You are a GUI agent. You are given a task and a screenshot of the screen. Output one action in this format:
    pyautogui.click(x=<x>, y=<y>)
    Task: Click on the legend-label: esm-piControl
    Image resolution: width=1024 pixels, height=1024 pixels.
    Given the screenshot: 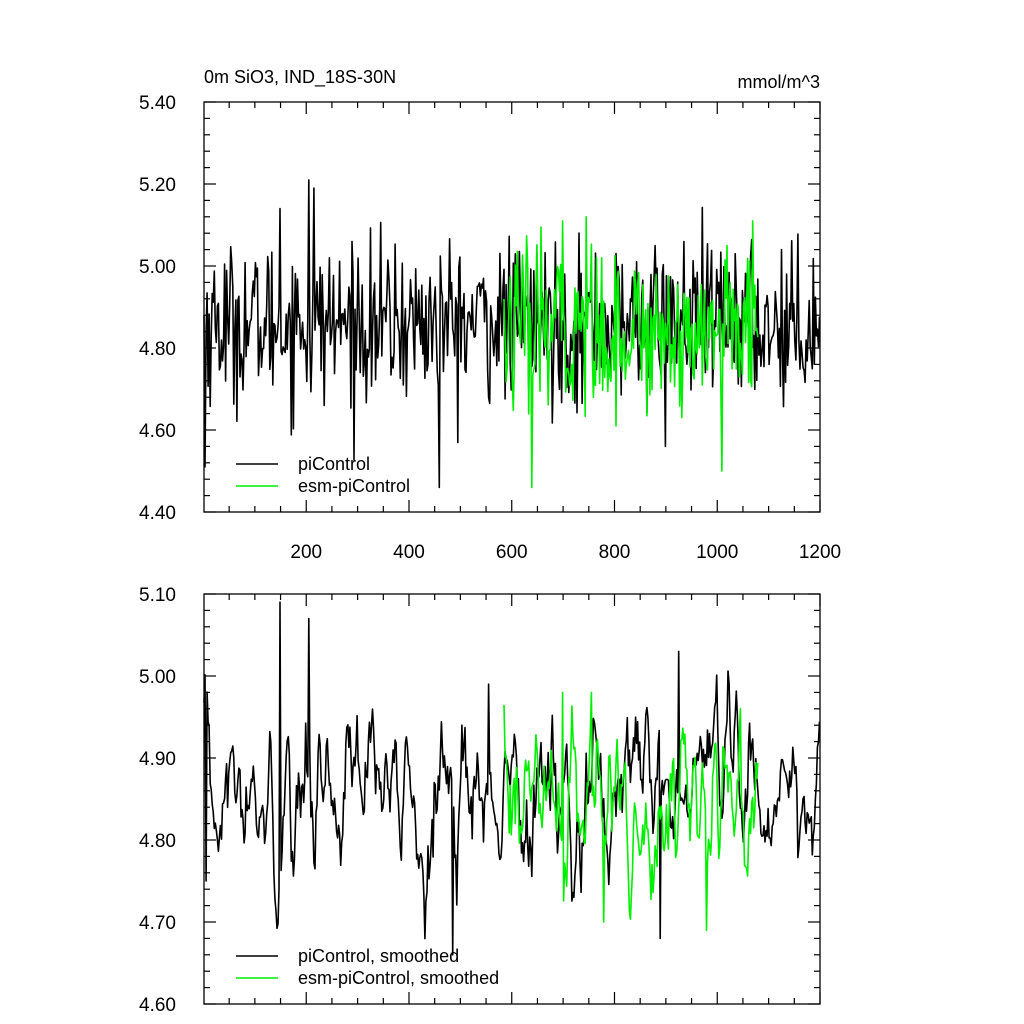 What is the action you would take?
    pyautogui.click(x=354, y=486)
    